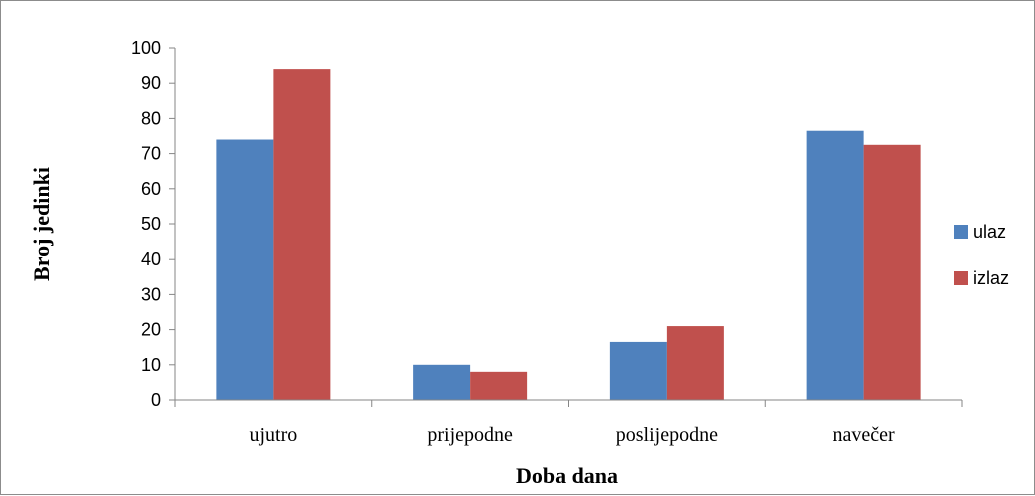 This screenshot has height=496, width=1035. I want to click on y-axis-title: Broj jedinki, so click(41, 224).